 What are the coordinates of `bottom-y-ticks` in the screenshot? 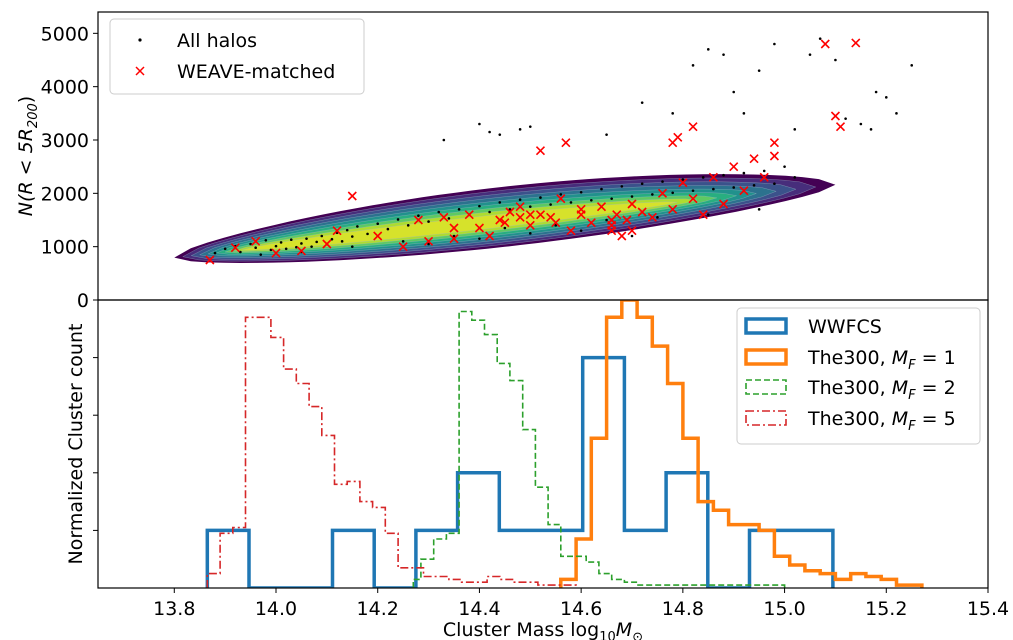 It's located at (95, 415).